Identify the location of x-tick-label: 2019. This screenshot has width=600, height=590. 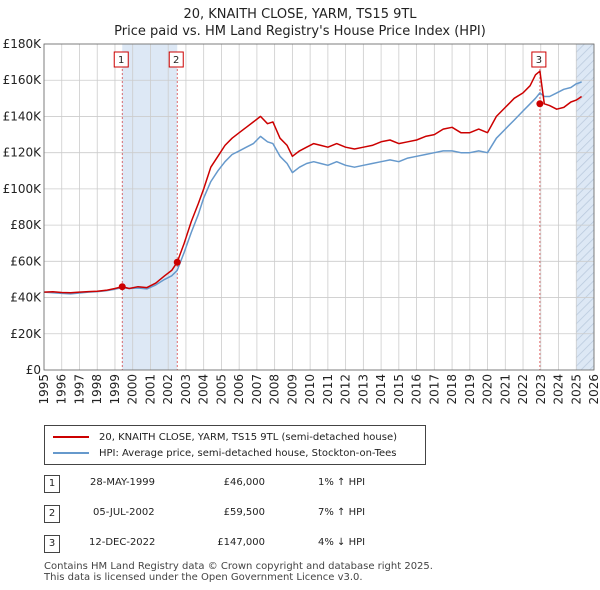
(470, 389).